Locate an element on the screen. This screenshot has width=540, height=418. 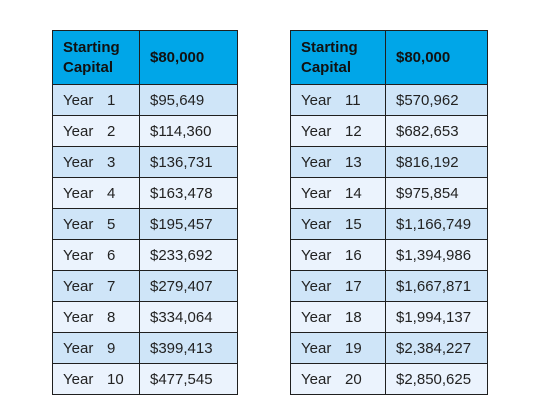
capital-value-cell: $816,192 is located at coordinates (436, 162).